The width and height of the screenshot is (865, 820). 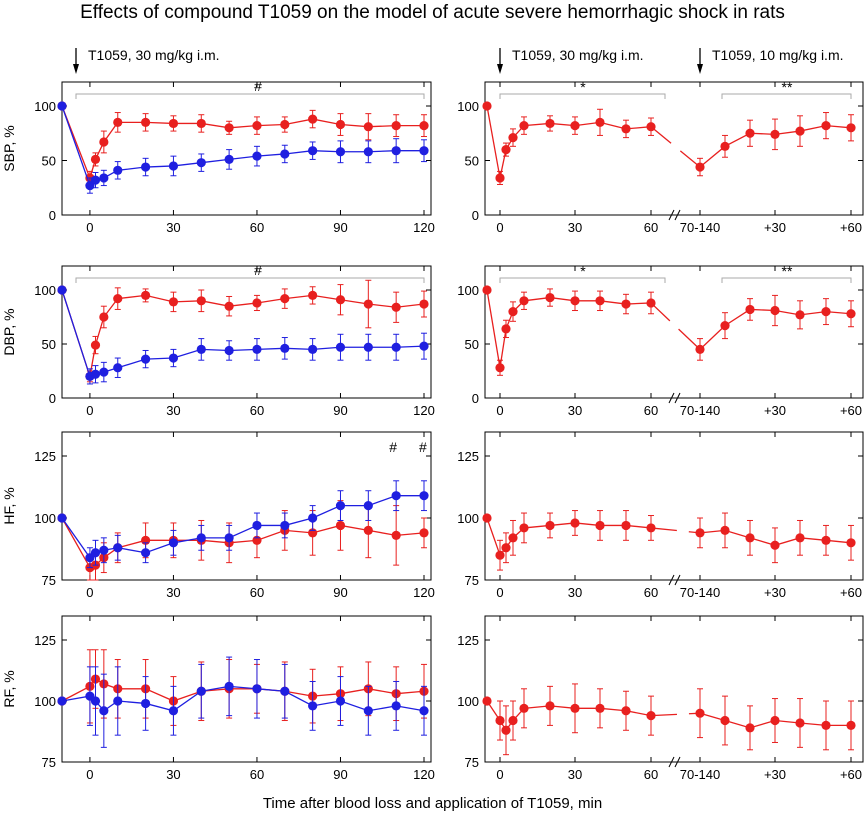 I want to click on y-axis-label: HF, %, so click(x=9, y=505).